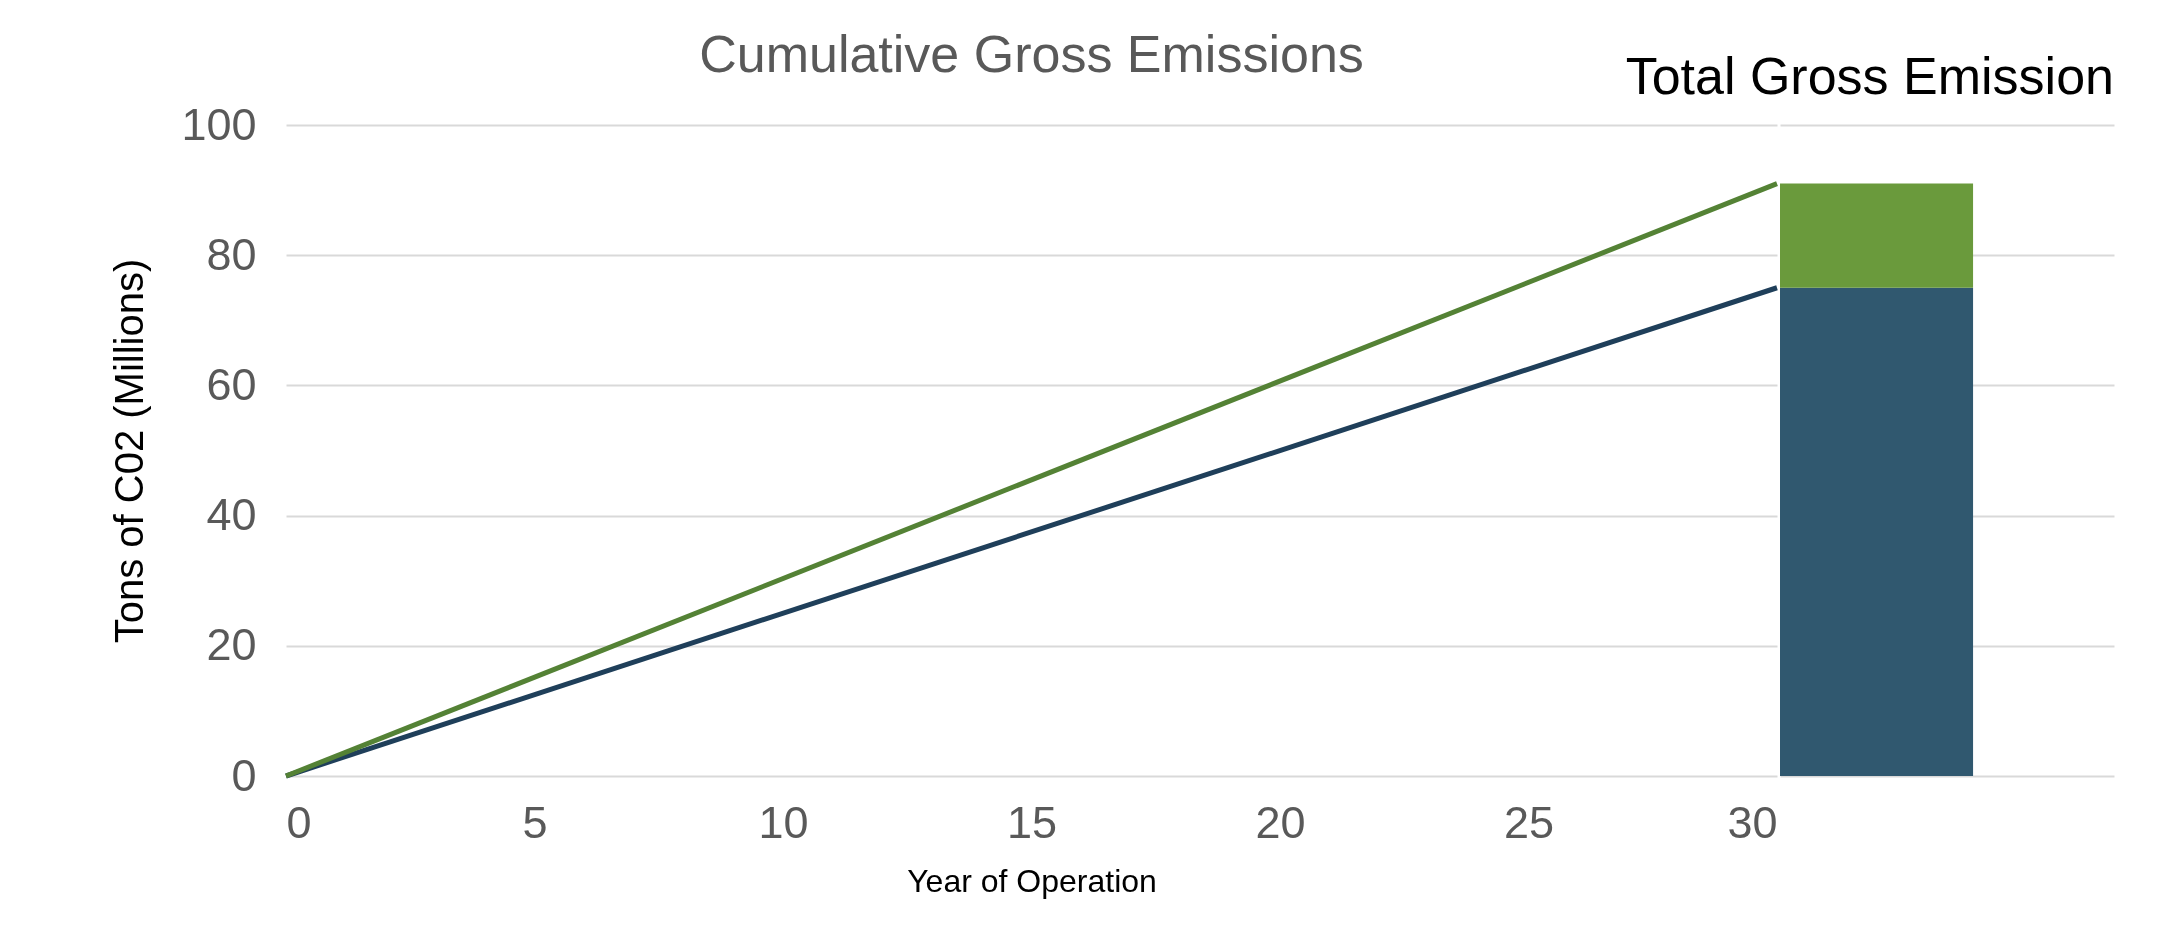  What do you see at coordinates (231, 645) in the screenshot?
I see `y-tick-label: 20` at bounding box center [231, 645].